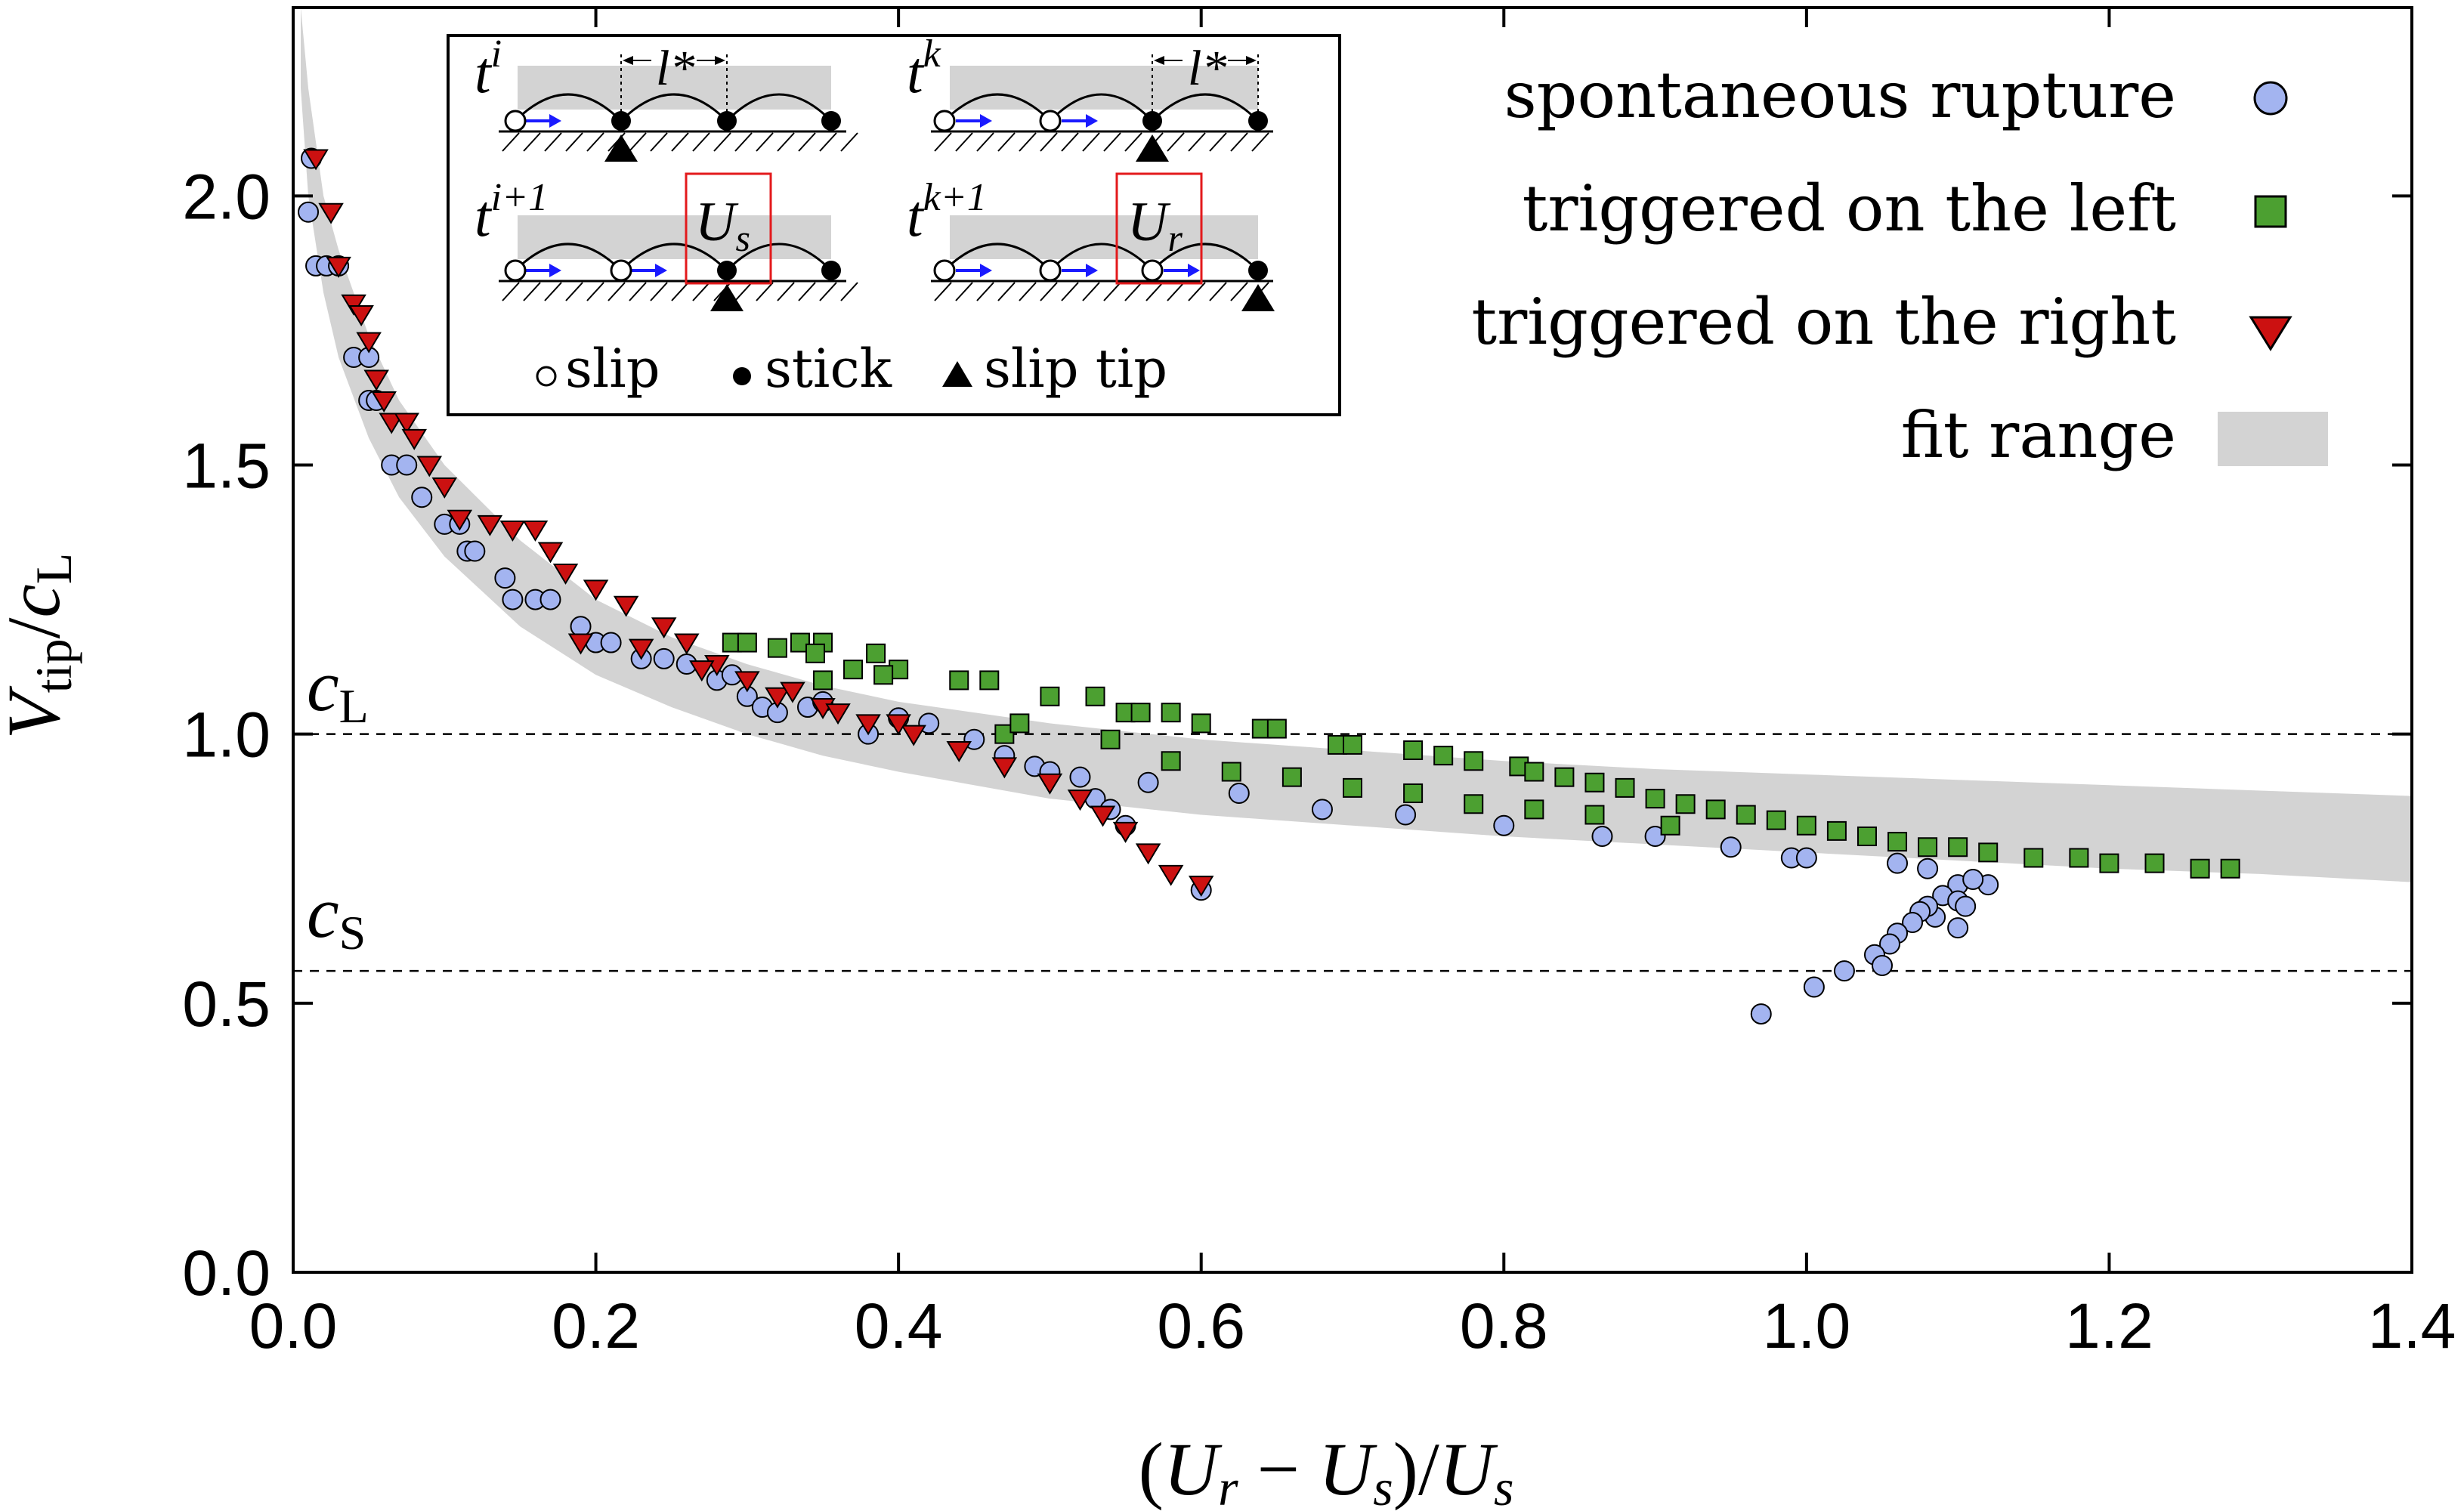  Describe the element at coordinates (1850, 208) in the screenshot. I see `legend-label-left: triggered on the left` at that location.